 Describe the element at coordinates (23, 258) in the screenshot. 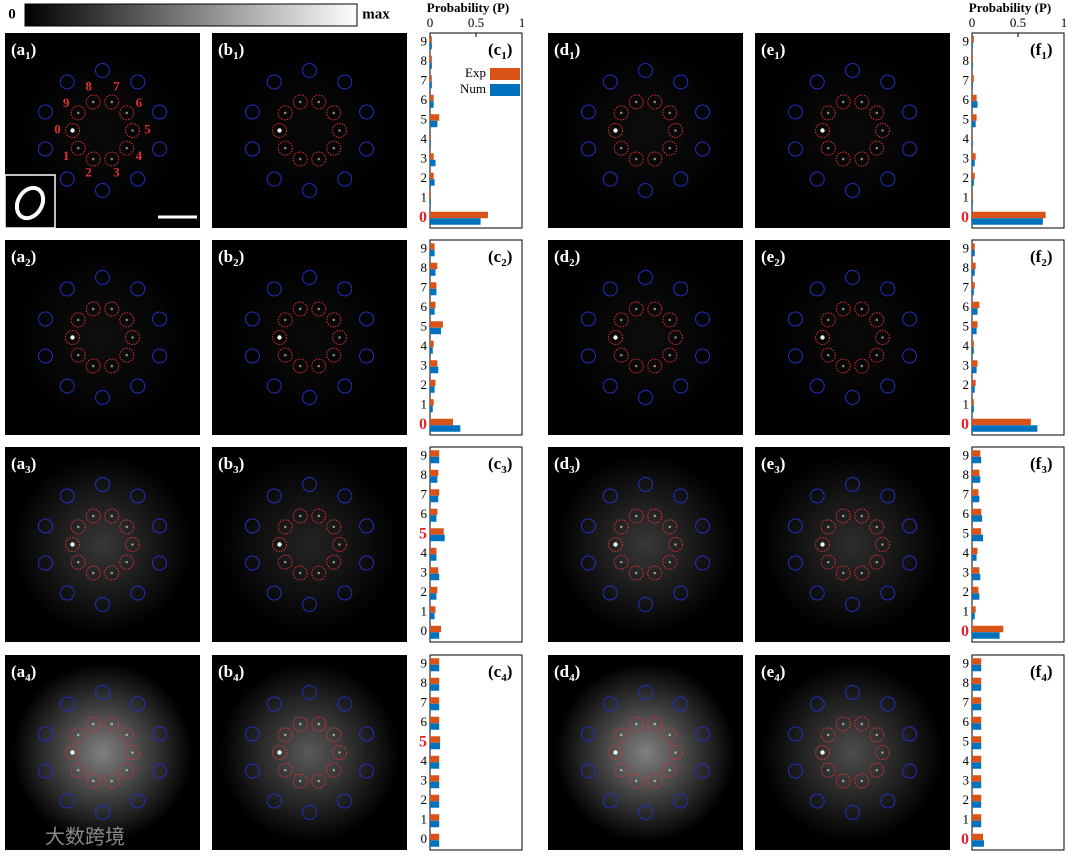

I see `panel-label: (a2)` at that location.